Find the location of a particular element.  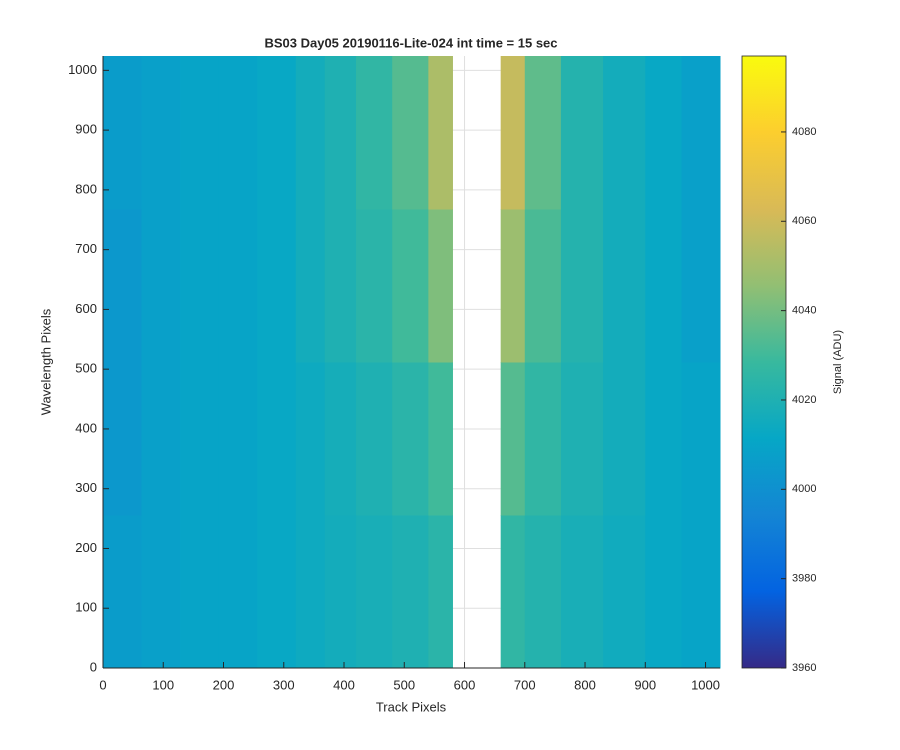

x-tick-label: 300 is located at coordinates (284, 684).